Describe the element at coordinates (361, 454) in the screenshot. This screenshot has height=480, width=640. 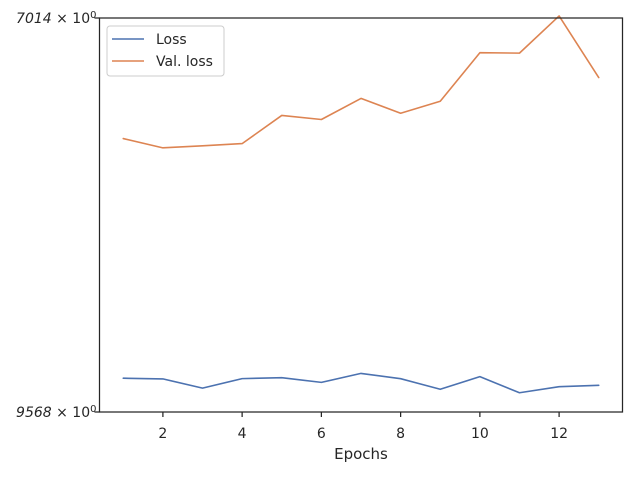
I see `x-axis-title: Epochs` at that location.